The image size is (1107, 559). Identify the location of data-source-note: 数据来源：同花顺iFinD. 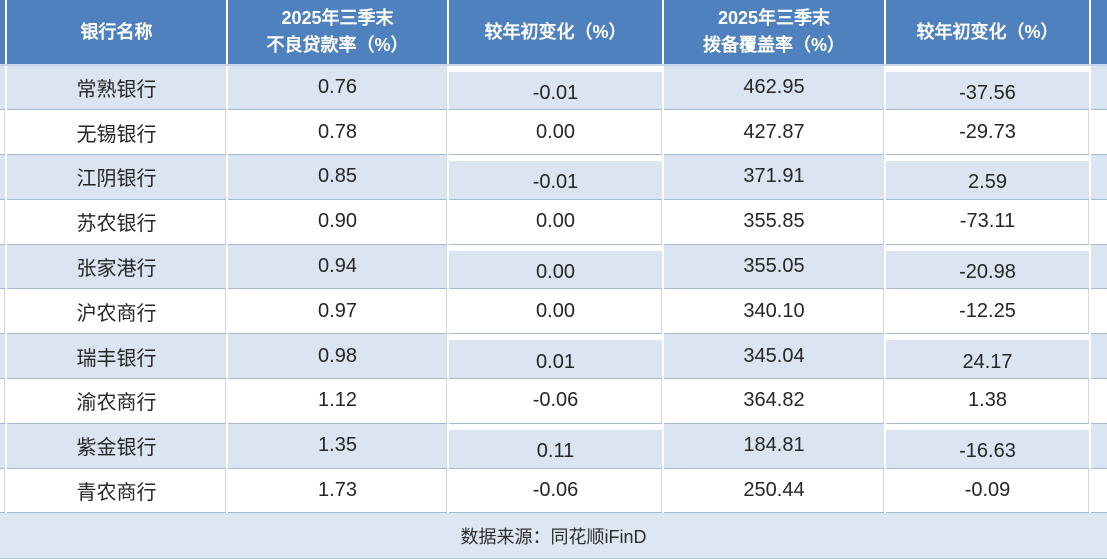
(553, 535).